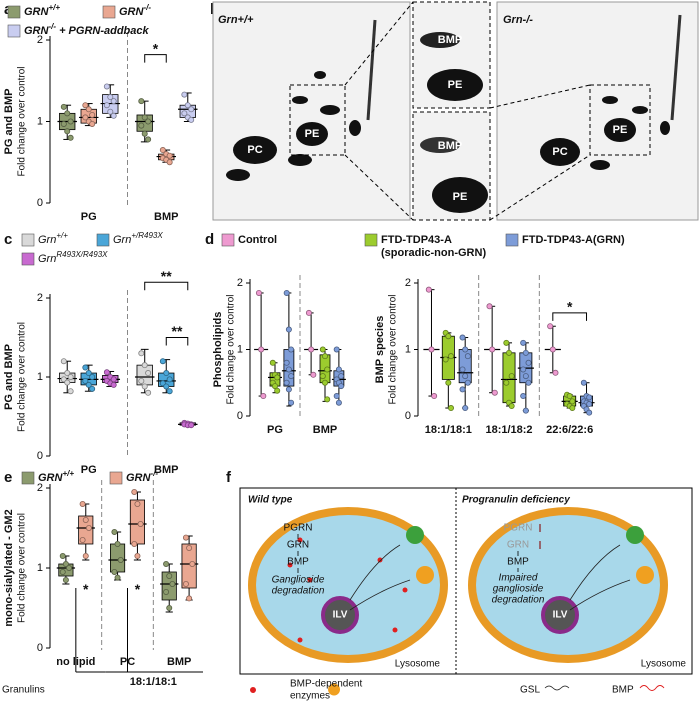 This screenshot has height=708, width=700. Describe the element at coordinates (530, 690) in the screenshot. I see `legend-label: GSL` at that location.